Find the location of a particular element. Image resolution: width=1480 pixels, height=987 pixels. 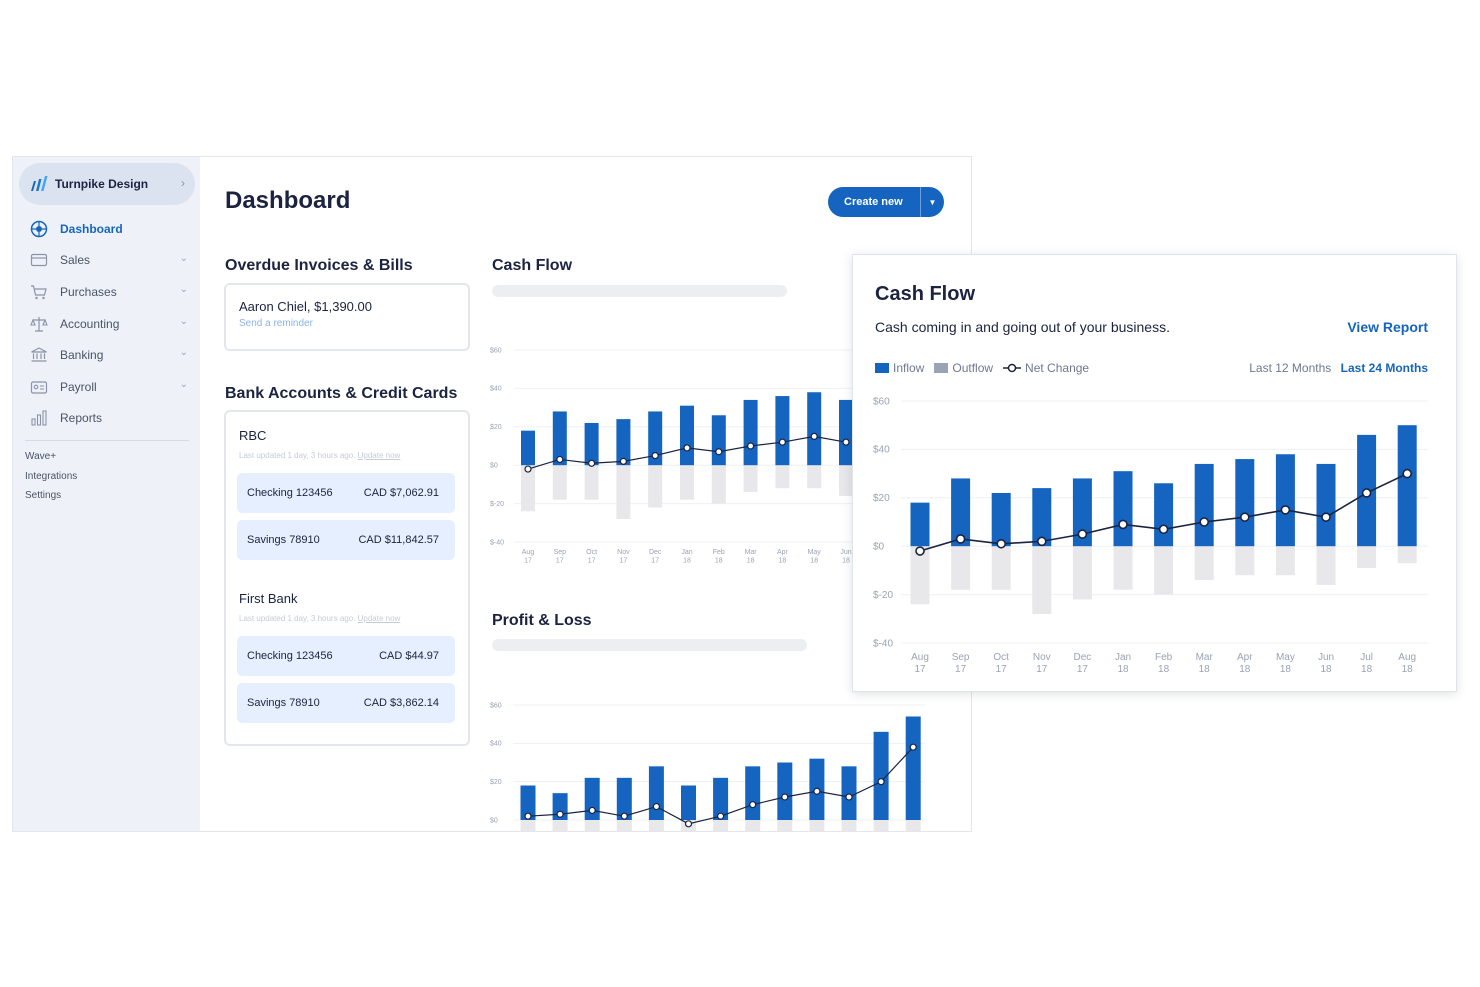

create-new-button: Create new ▼ is located at coordinates (886, 202).